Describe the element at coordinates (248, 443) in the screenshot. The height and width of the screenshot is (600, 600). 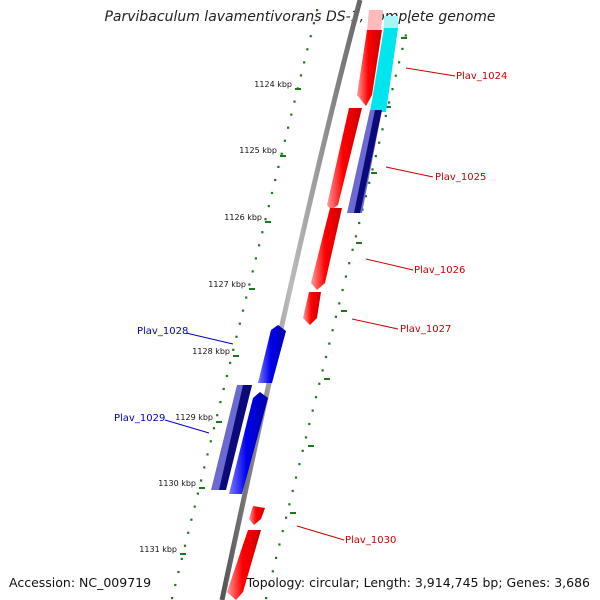
I see `gene-plav-1029-arrow` at that location.